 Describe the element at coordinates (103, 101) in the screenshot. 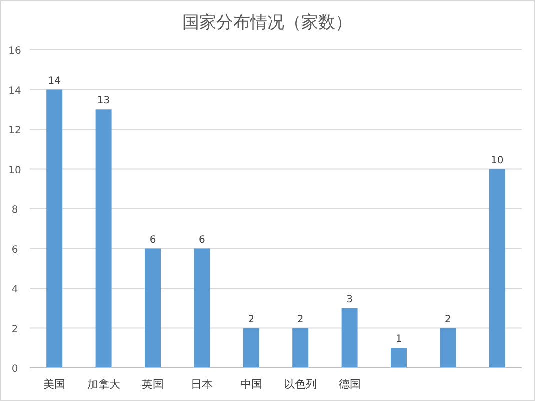

I see `data-label: 13` at that location.